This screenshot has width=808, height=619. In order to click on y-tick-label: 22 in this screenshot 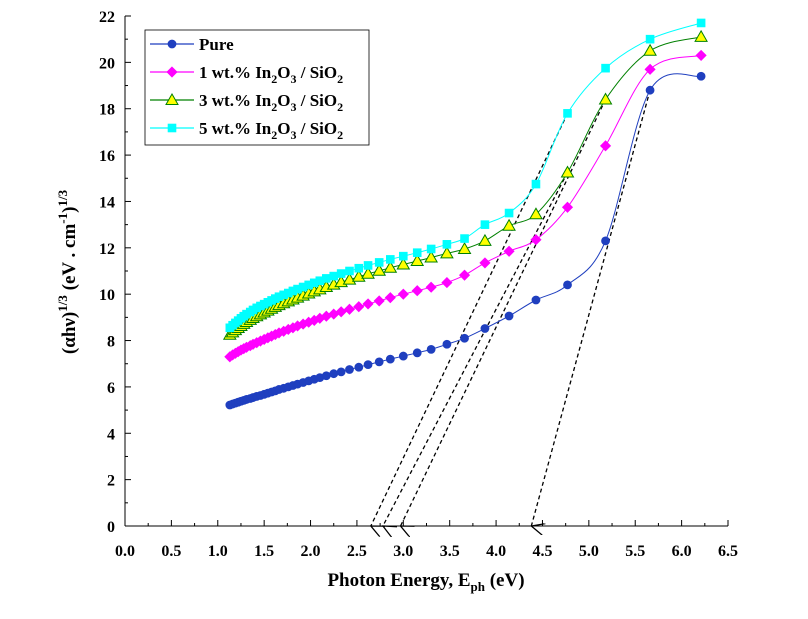, I will do `click(107, 17)`.